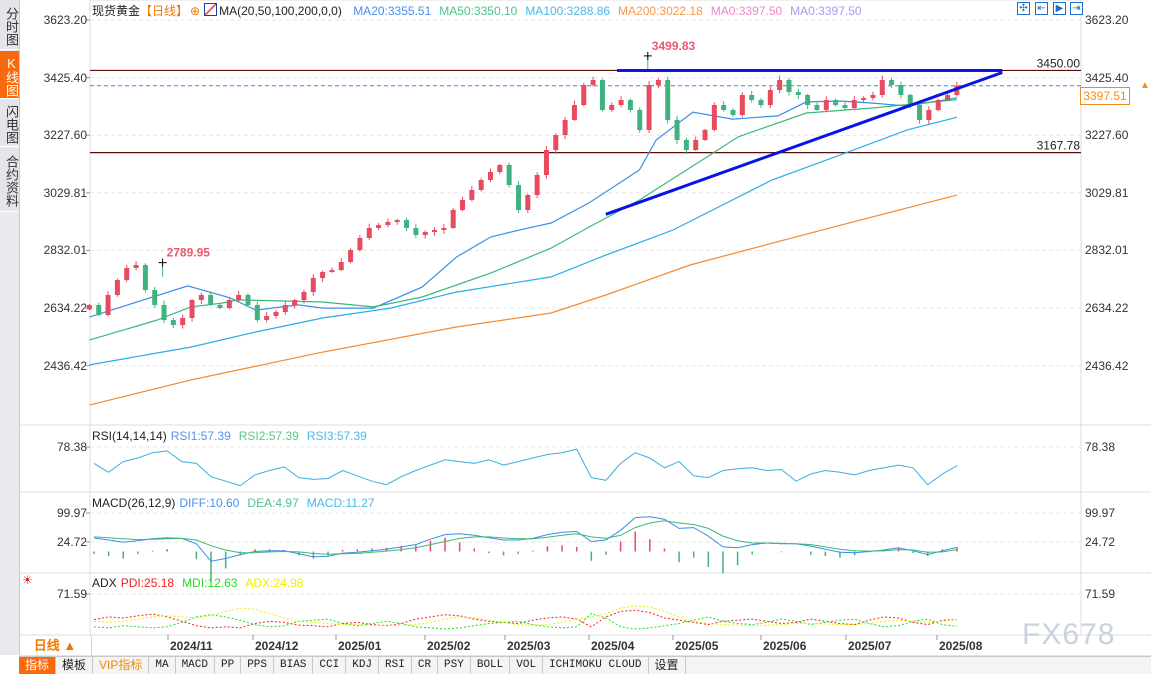 The height and width of the screenshot is (674, 1151). Describe the element at coordinates (257, 665) in the screenshot. I see `indicator-tab-pps: PPS` at that location.